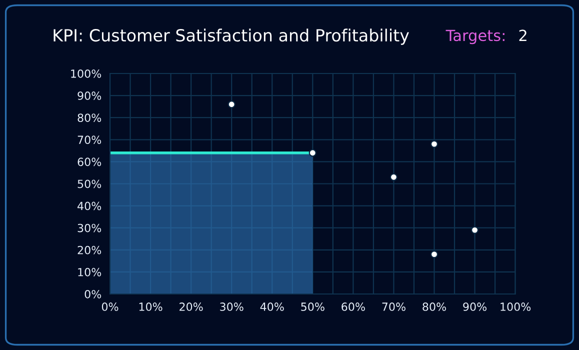 This screenshot has width=579, height=350. Describe the element at coordinates (86, 73) in the screenshot. I see `y-tick-label: 100%` at that location.